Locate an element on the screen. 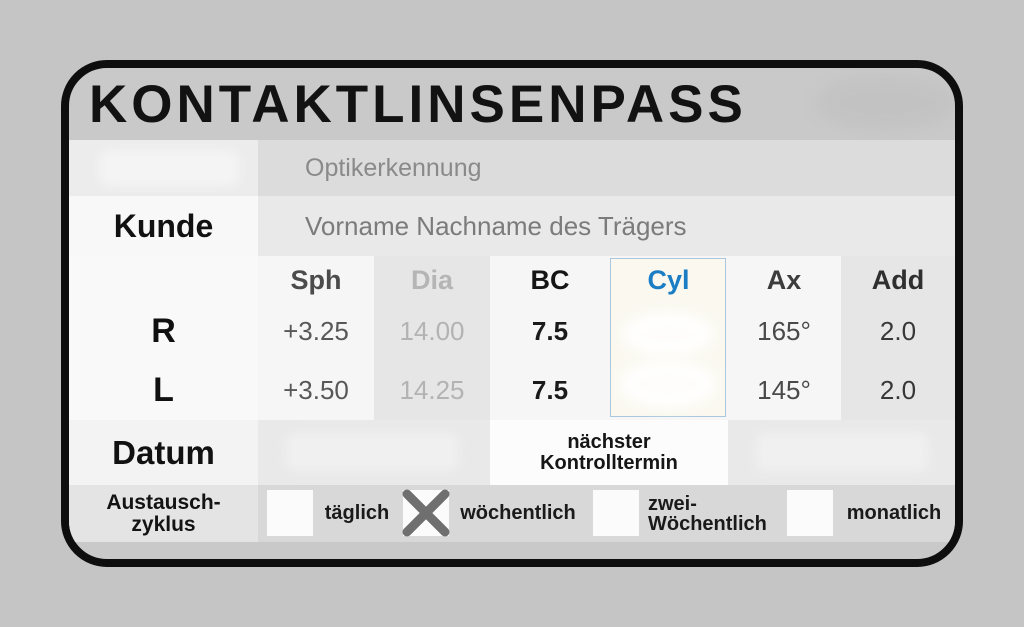 This screenshot has height=627, width=1024. l-add-value: 2.0 is located at coordinates (898, 390).